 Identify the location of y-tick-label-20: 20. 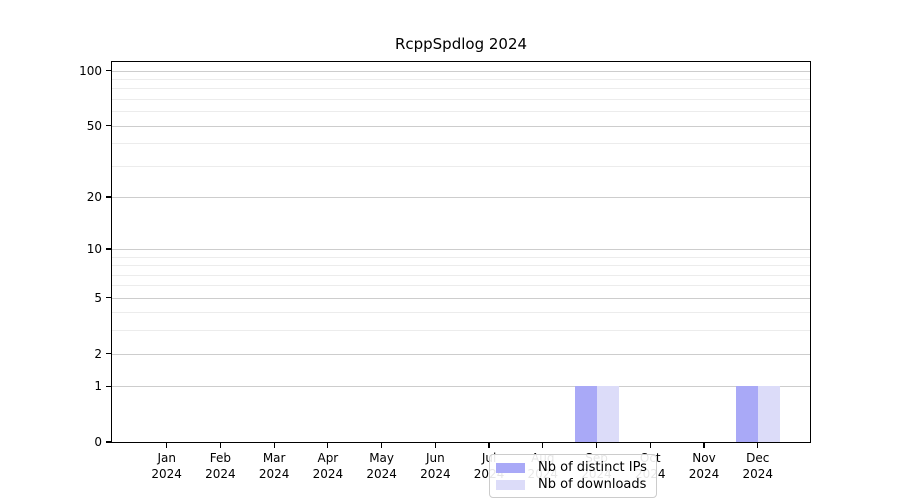
(94, 196).